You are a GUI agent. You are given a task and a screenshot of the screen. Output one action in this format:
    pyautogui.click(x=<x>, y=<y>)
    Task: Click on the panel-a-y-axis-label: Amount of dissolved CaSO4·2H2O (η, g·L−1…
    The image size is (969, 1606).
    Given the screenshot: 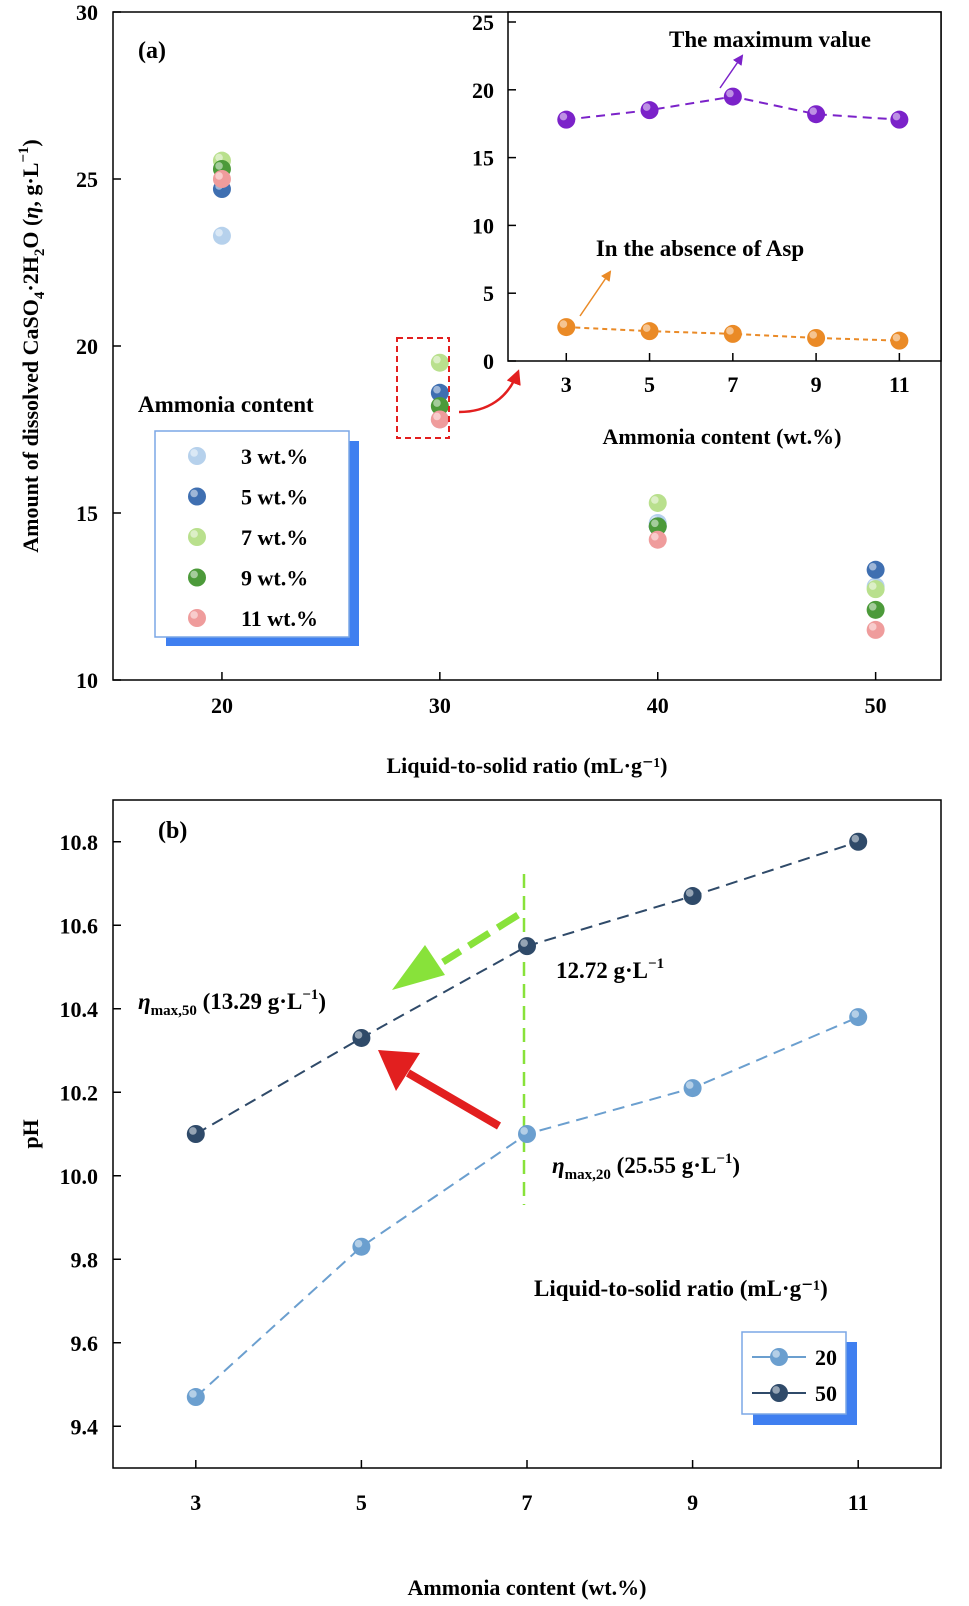 What is the action you would take?
    pyautogui.click(x=32, y=346)
    